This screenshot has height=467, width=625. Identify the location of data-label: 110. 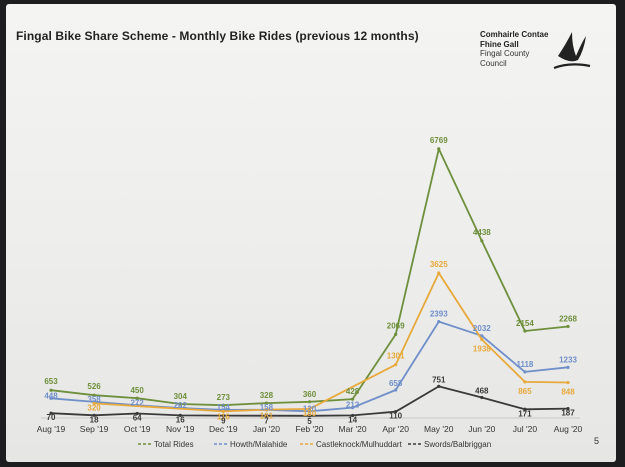
(395, 416).